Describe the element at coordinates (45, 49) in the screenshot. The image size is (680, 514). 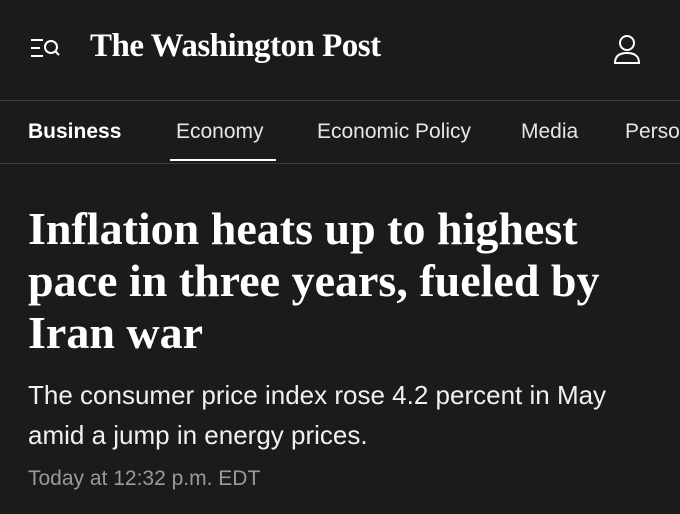
I see `menu-search-icon` at that location.